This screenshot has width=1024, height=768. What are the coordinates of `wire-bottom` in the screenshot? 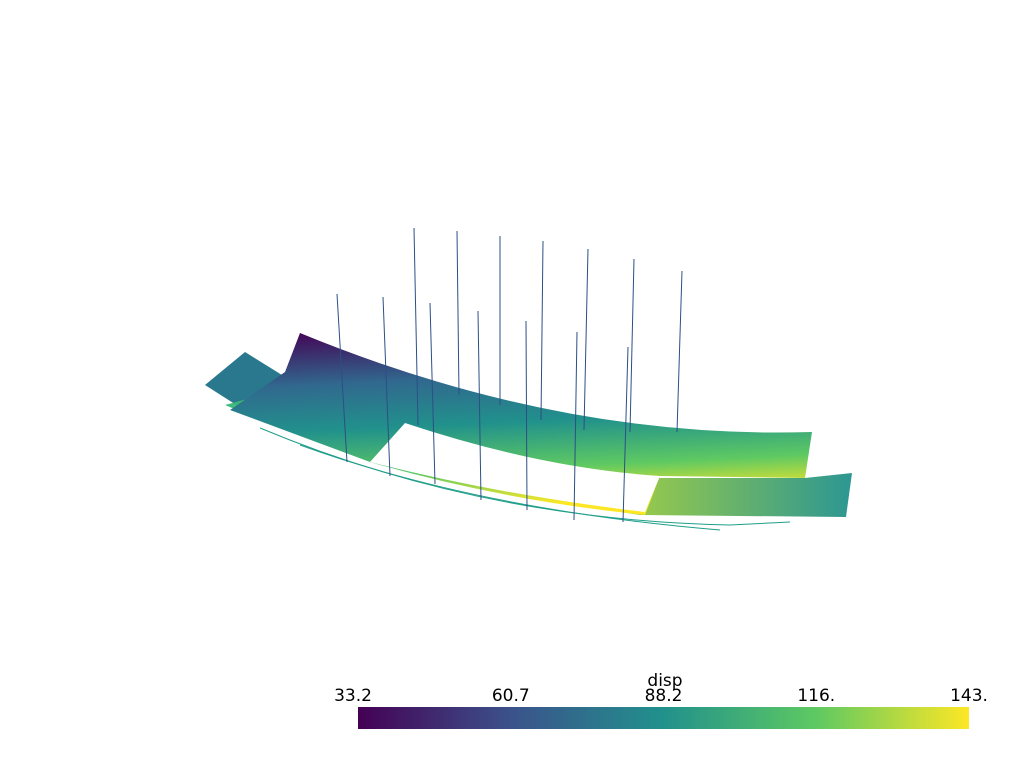 It's located at (525, 476).